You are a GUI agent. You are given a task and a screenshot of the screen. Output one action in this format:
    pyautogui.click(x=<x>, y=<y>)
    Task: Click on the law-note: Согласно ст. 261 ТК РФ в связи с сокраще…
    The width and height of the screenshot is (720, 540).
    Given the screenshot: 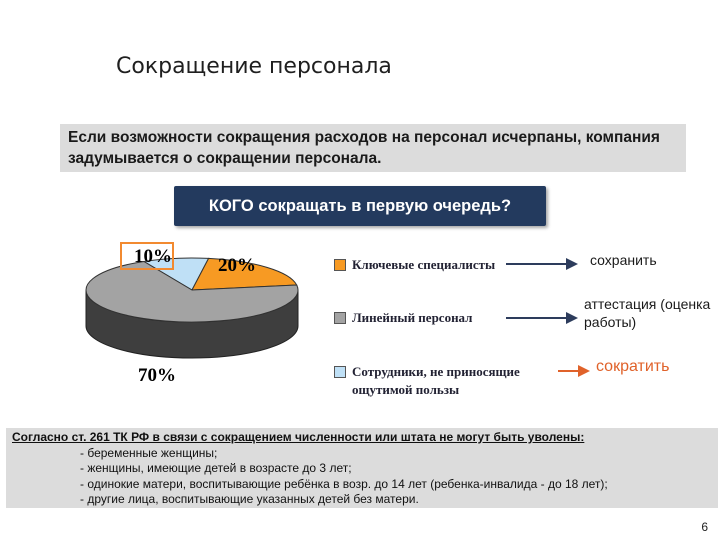 What is the action you would take?
    pyautogui.click(x=362, y=468)
    